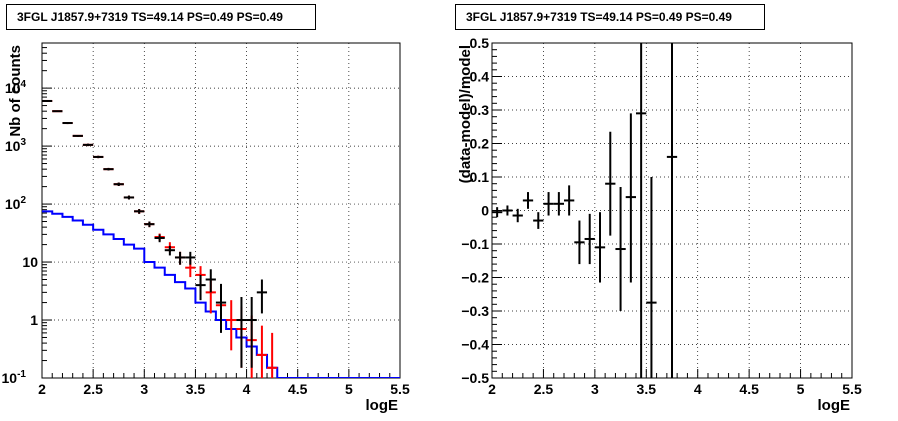  I want to click on left-x-tick-label: 4, so click(247, 389).